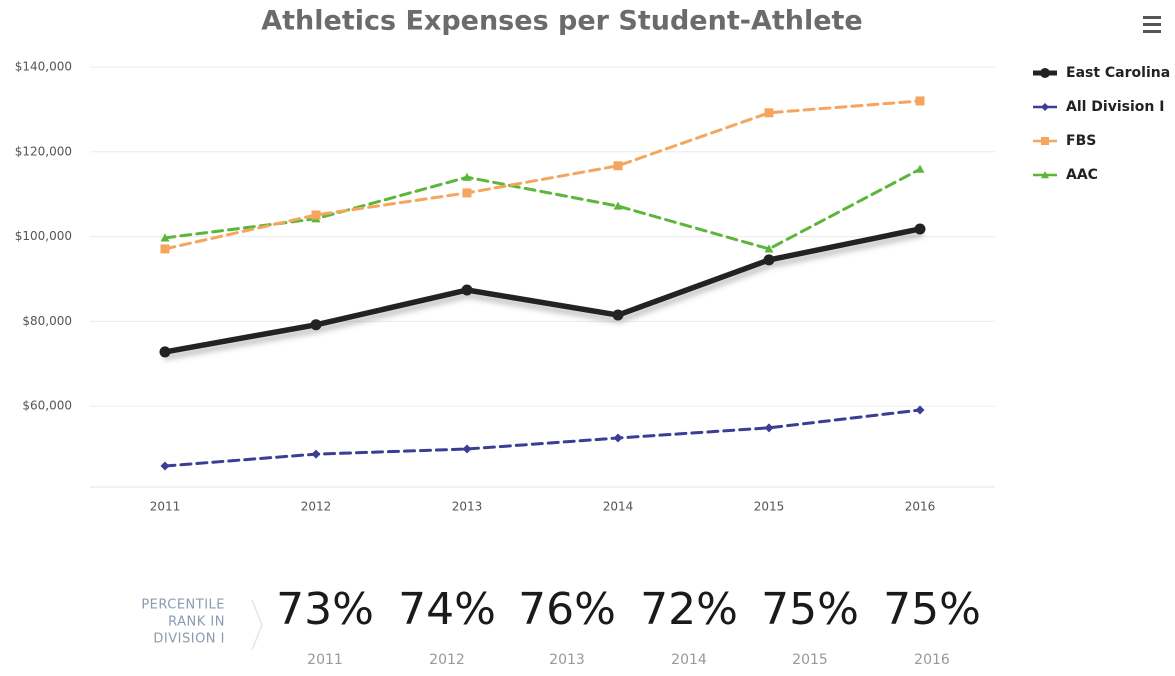  I want to click on legend-label: AAC, so click(1082, 175).